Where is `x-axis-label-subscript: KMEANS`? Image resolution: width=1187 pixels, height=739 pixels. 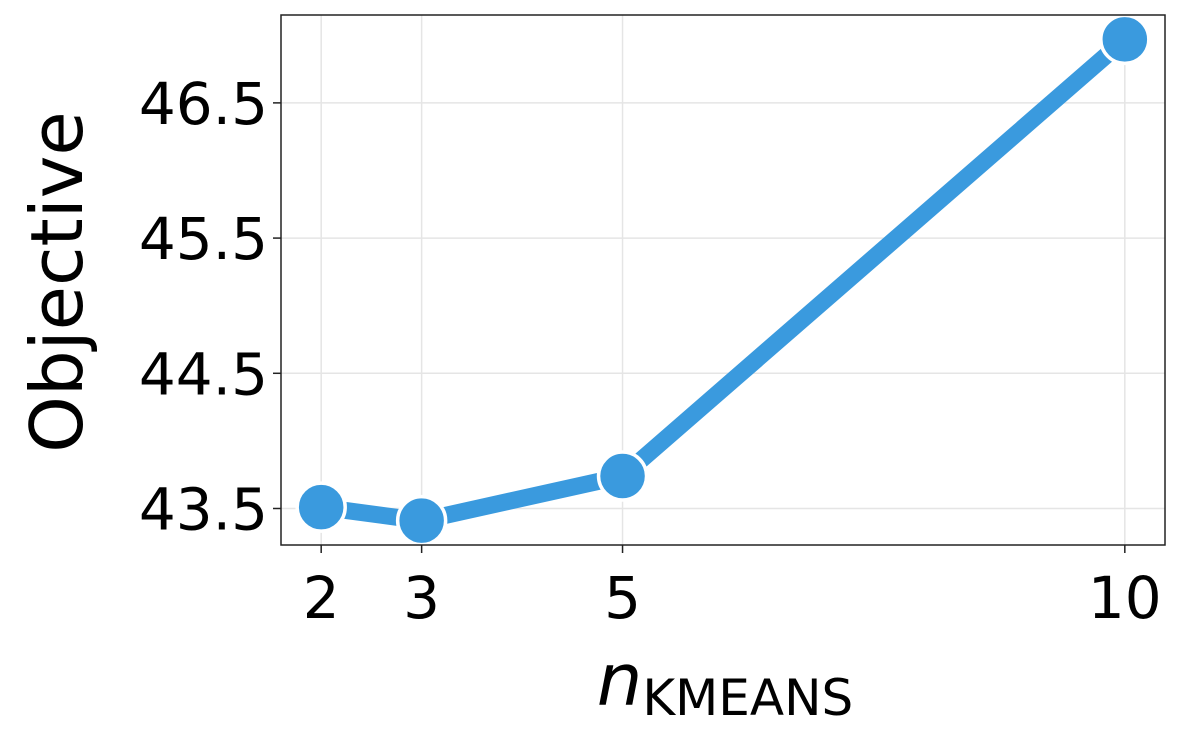 x-axis-label-subscript: KMEANS is located at coordinates (747, 698).